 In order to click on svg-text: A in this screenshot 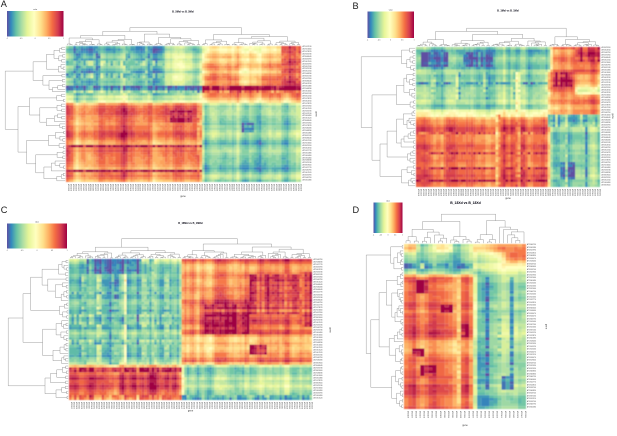, I will do `click(4, 4)`.